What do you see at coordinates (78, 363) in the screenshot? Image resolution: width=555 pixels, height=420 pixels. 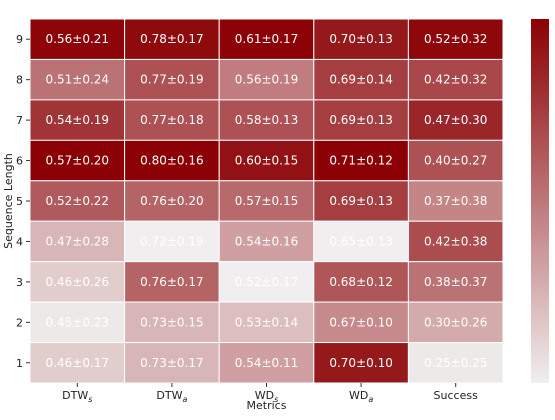 I see `cell-label: 0.46±0.17` at bounding box center [78, 363].